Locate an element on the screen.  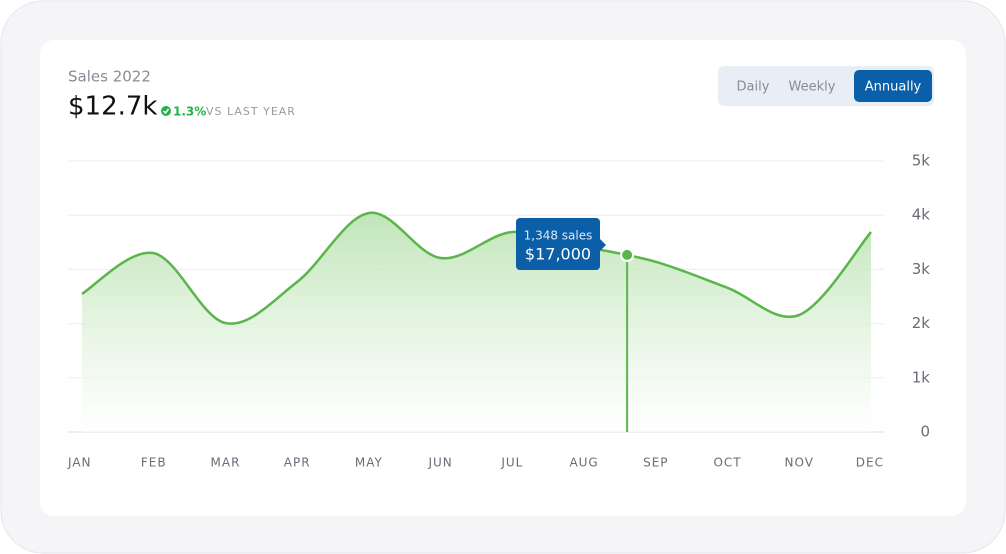
total: $12.7k is located at coordinates (113, 107).